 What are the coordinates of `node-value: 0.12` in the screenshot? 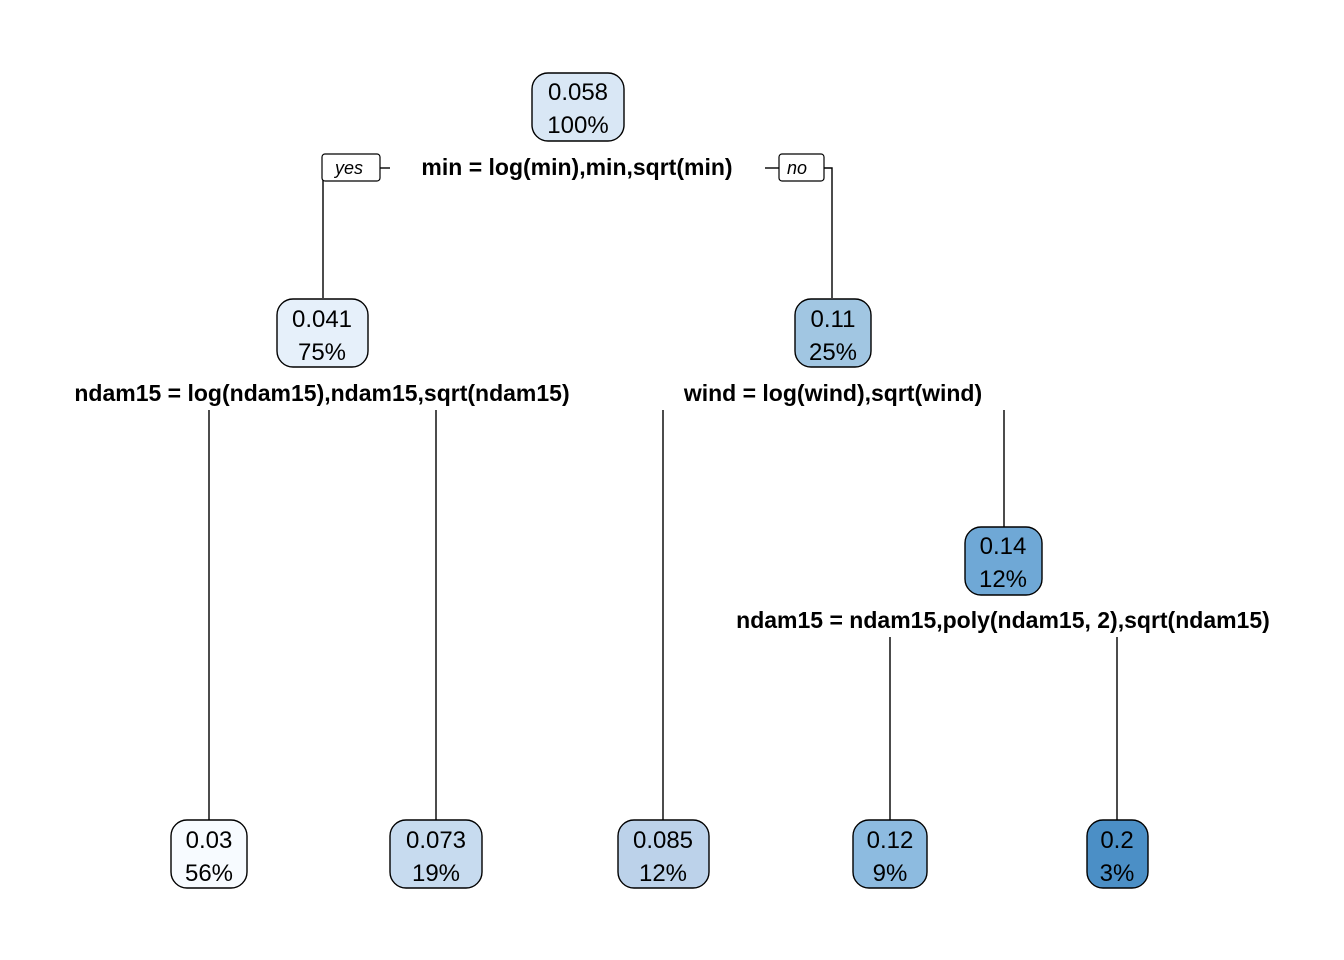 It's located at (890, 840).